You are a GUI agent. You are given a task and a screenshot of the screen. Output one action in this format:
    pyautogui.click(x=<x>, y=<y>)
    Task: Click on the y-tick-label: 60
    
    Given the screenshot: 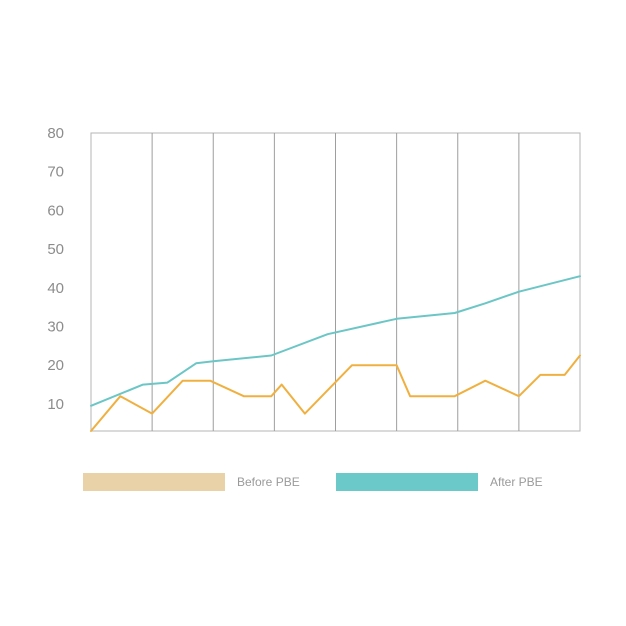 What is the action you would take?
    pyautogui.click(x=55, y=210)
    